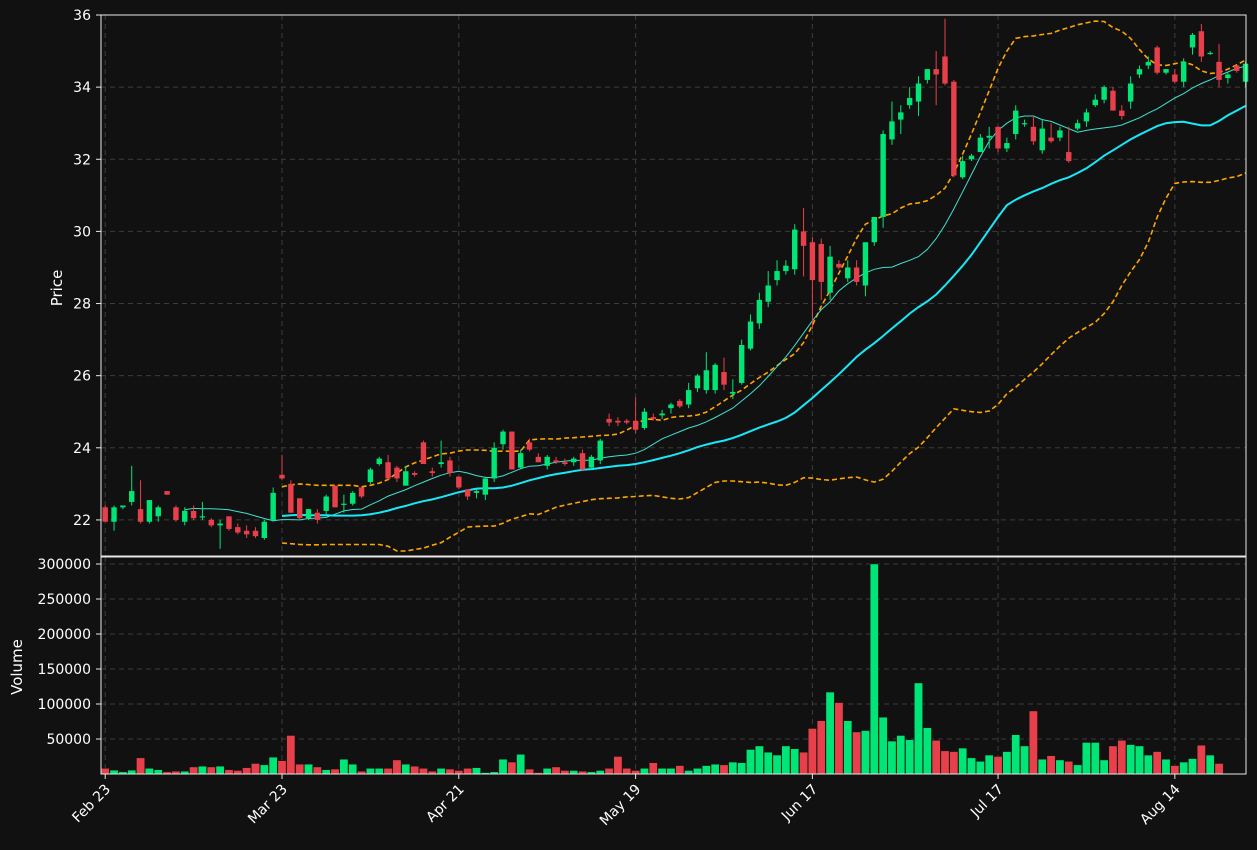  Describe the element at coordinates (64, 670) in the screenshot. I see `volume-tick-label: 150000` at that location.